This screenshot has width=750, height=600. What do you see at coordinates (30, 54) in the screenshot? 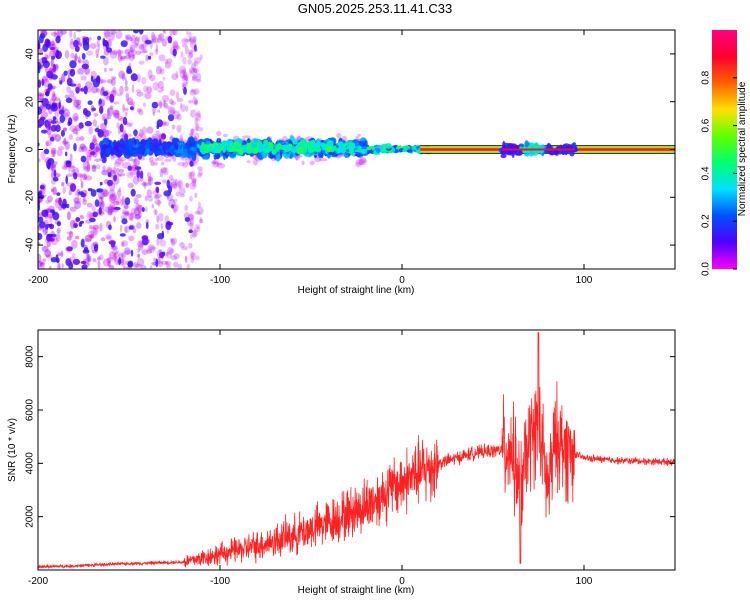
I see `spectrogram-y-tick-label: 40` at bounding box center [30, 54].